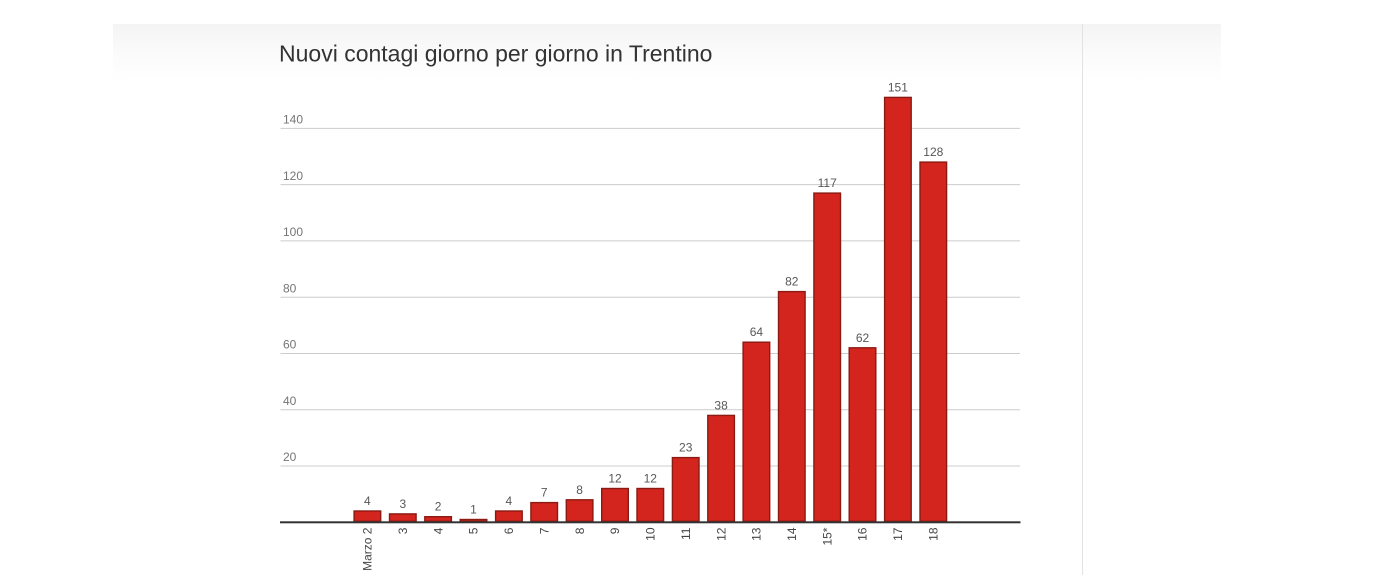 Image resolution: width=1374 pixels, height=587 pixels. Describe the element at coordinates (792, 282) in the screenshot. I see `svg-text: 82` at that location.